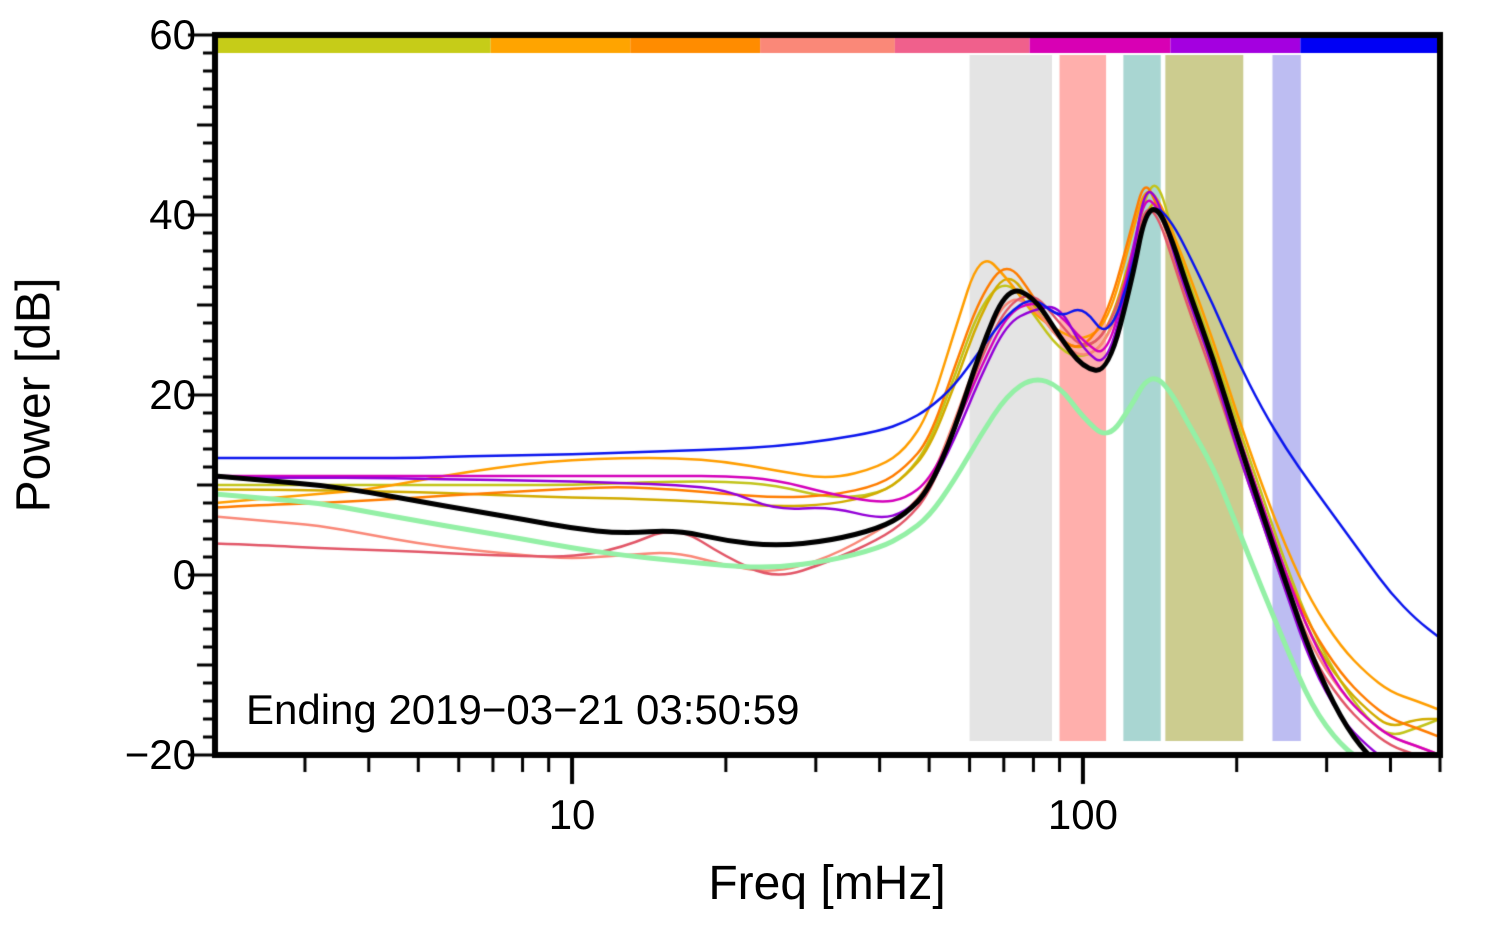 Image resolution: width=1494 pixels, height=952 pixels. I want to click on y-axis-title: Power [dB], so click(34, 395).